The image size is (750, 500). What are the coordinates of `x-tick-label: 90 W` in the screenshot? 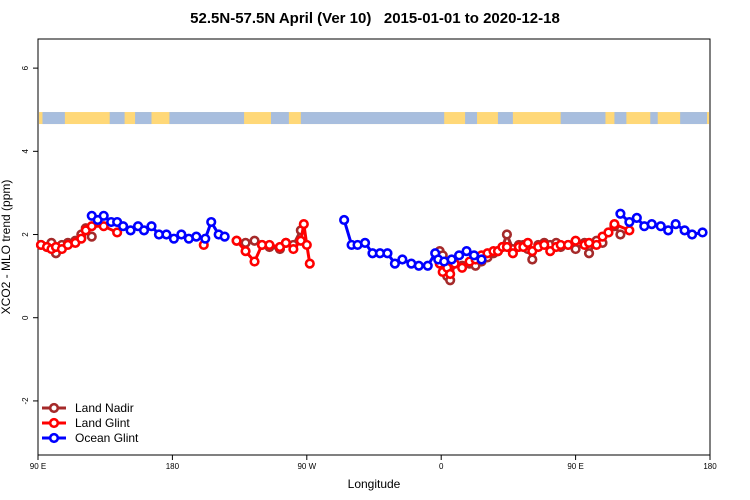 It's located at (306, 466).